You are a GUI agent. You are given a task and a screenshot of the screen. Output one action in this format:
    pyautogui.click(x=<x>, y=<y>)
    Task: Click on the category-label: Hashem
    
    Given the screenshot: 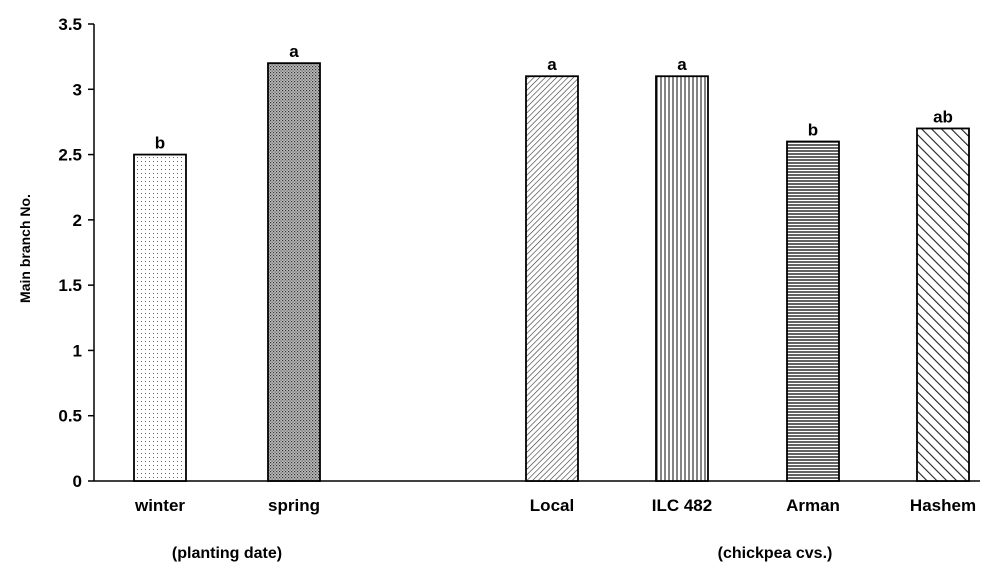 What is the action you would take?
    pyautogui.click(x=943, y=505)
    